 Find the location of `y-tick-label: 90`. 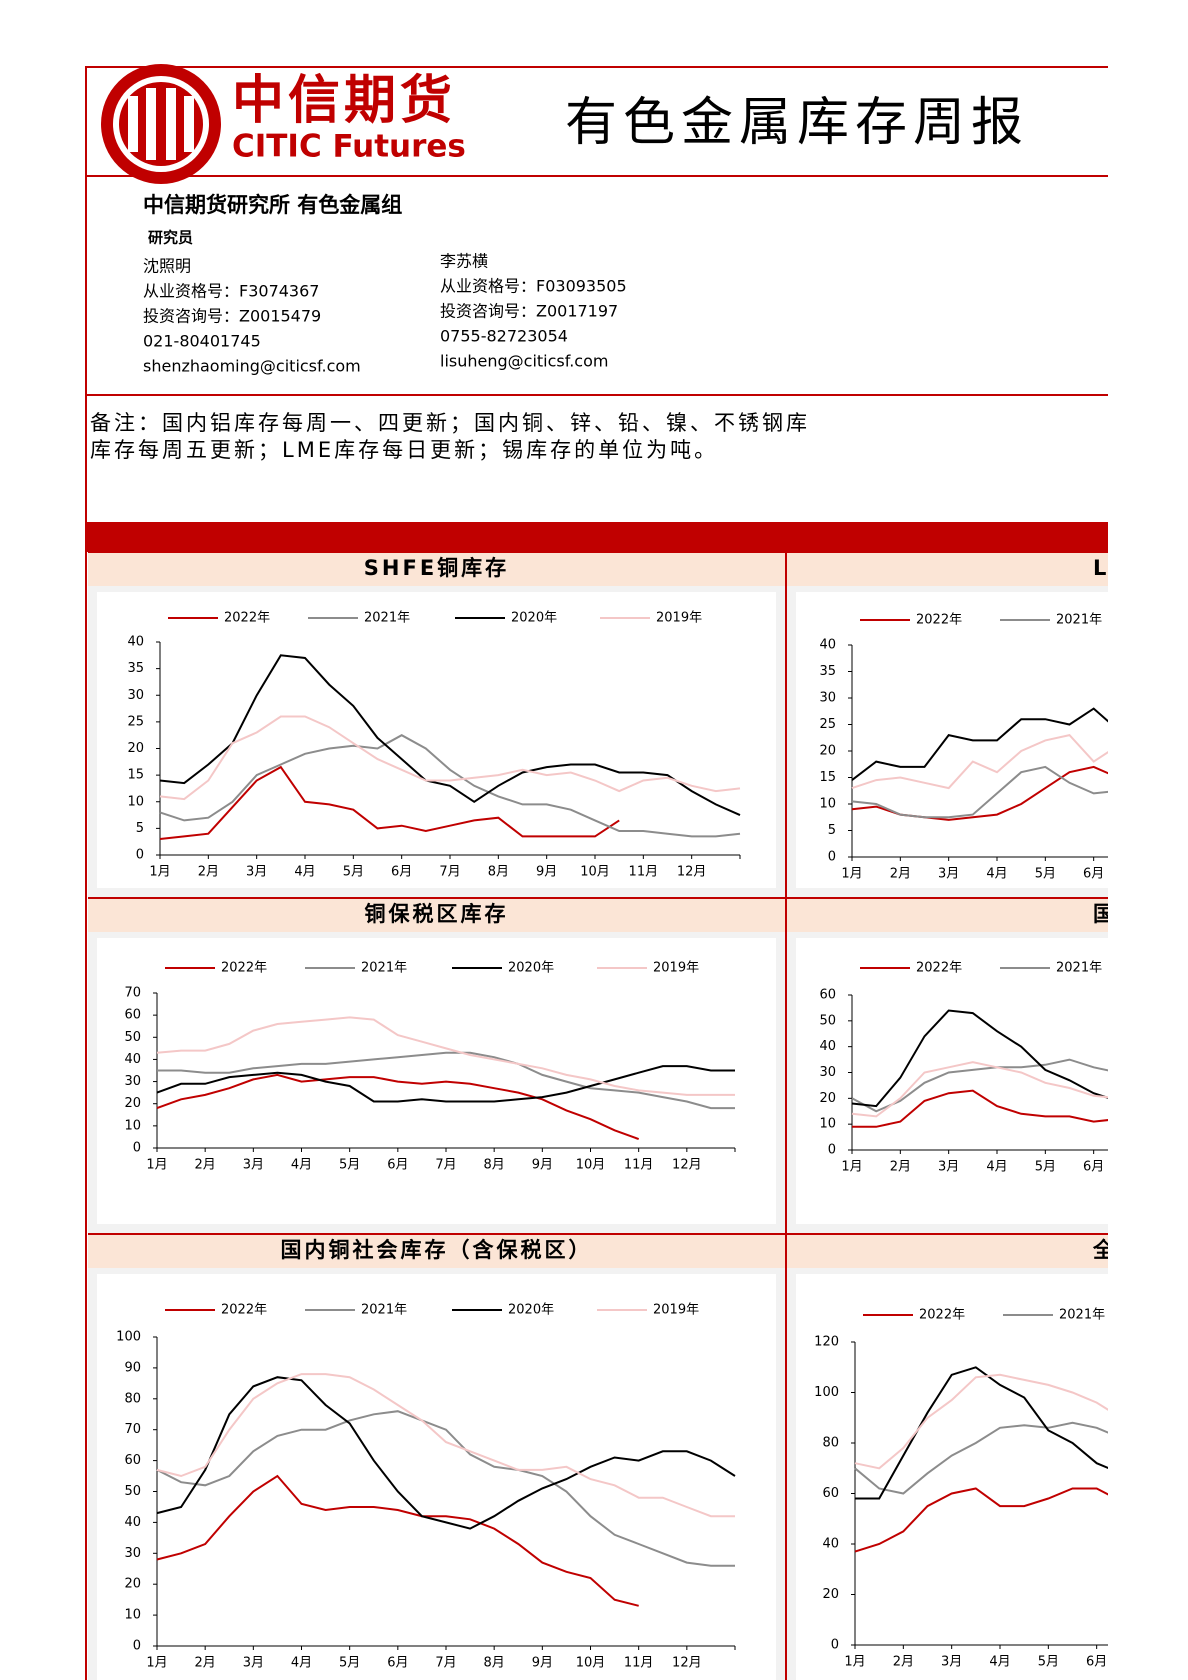

y-tick-label: 90 is located at coordinates (132, 1367).